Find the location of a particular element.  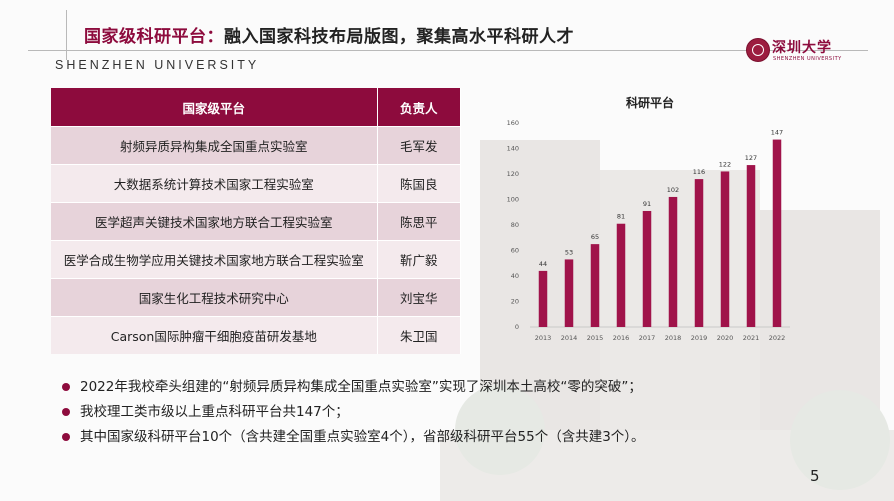

university-logo: 深圳大学 SHENZHEN UNIVERSITY is located at coordinates (801, 52).